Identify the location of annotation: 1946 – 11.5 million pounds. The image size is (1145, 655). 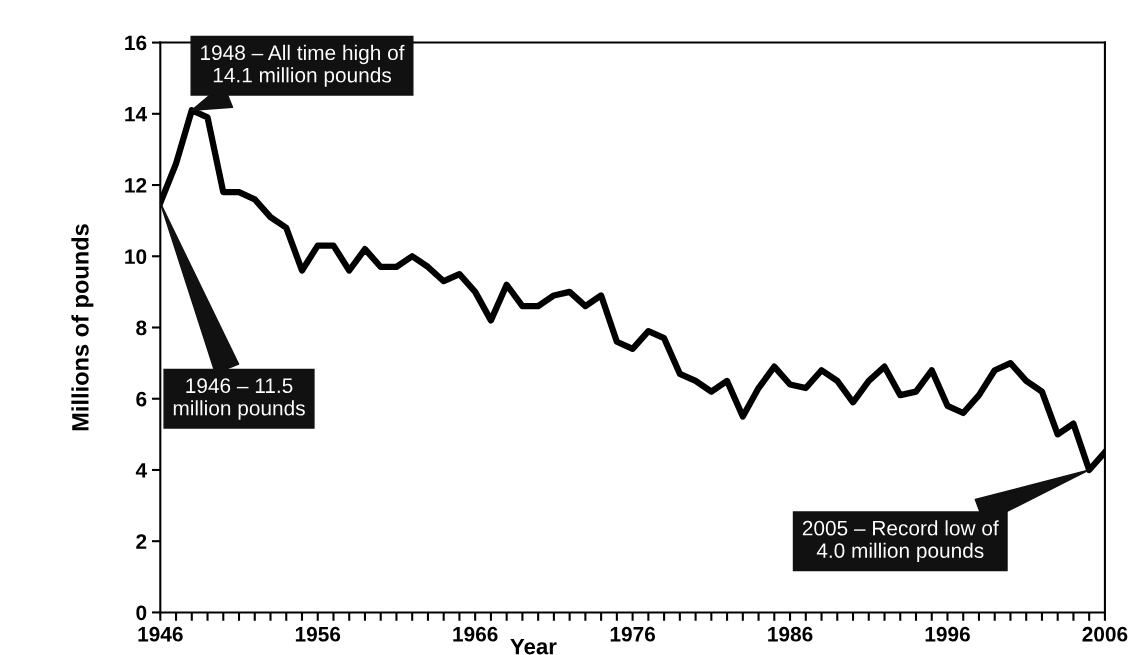
(239, 399).